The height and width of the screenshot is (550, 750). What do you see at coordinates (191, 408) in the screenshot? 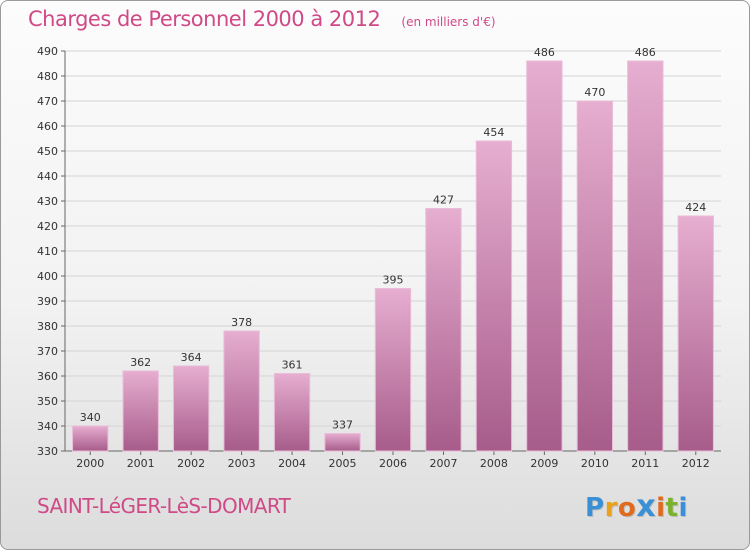
I see `bar-2002` at bounding box center [191, 408].